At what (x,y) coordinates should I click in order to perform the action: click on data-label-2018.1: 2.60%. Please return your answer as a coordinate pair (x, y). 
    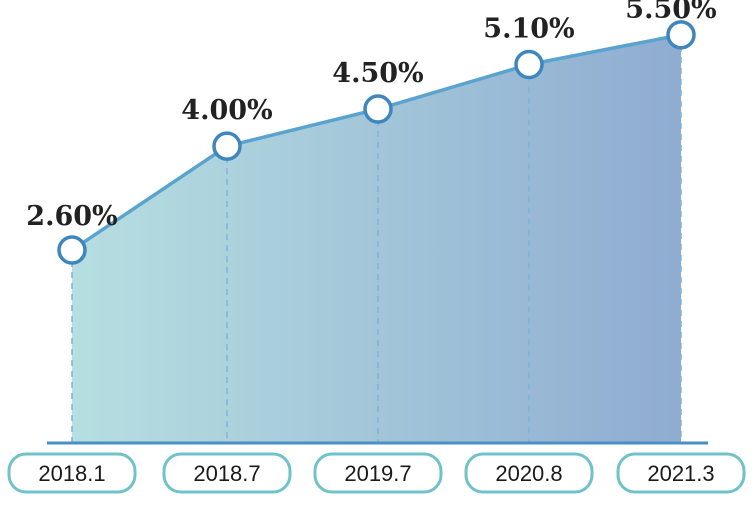
    Looking at the image, I should click on (71, 216).